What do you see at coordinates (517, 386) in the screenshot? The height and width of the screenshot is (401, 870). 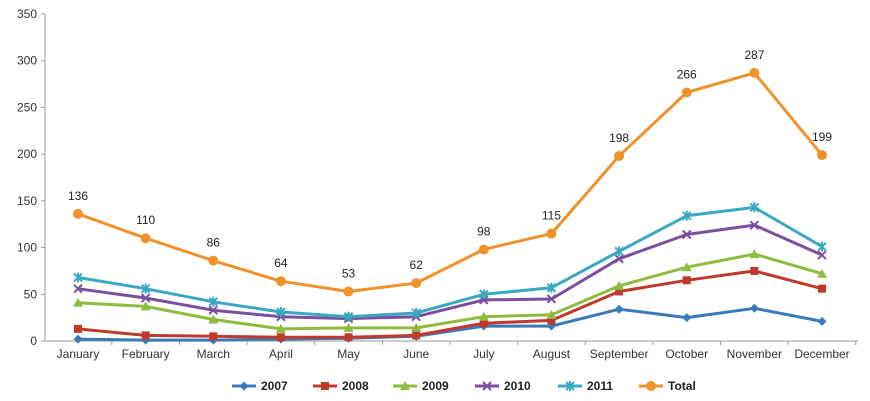 I see `legend-label-2010: 2010` at bounding box center [517, 386].